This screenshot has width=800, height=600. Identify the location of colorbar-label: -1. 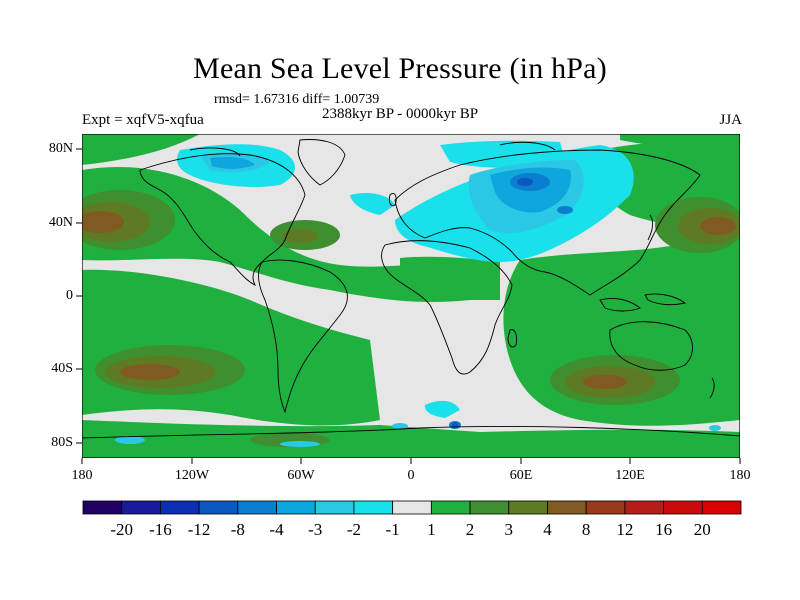
(392, 529).